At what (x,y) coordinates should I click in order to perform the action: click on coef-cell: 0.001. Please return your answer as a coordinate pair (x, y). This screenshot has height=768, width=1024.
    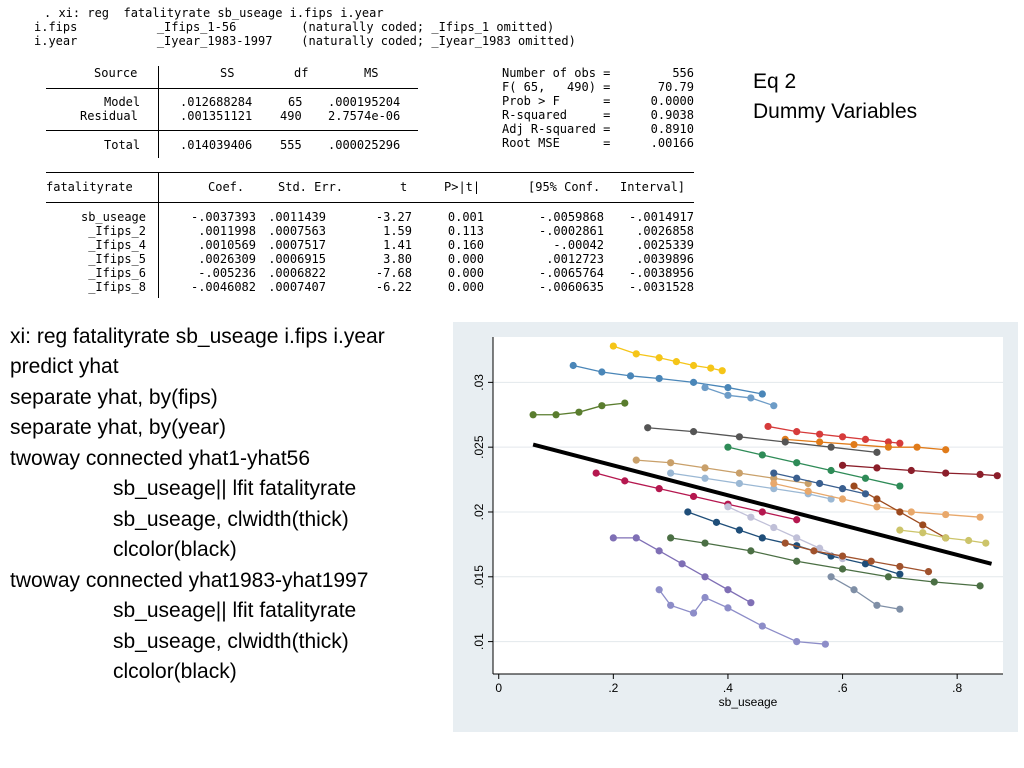
    Looking at the image, I should click on (465, 217).